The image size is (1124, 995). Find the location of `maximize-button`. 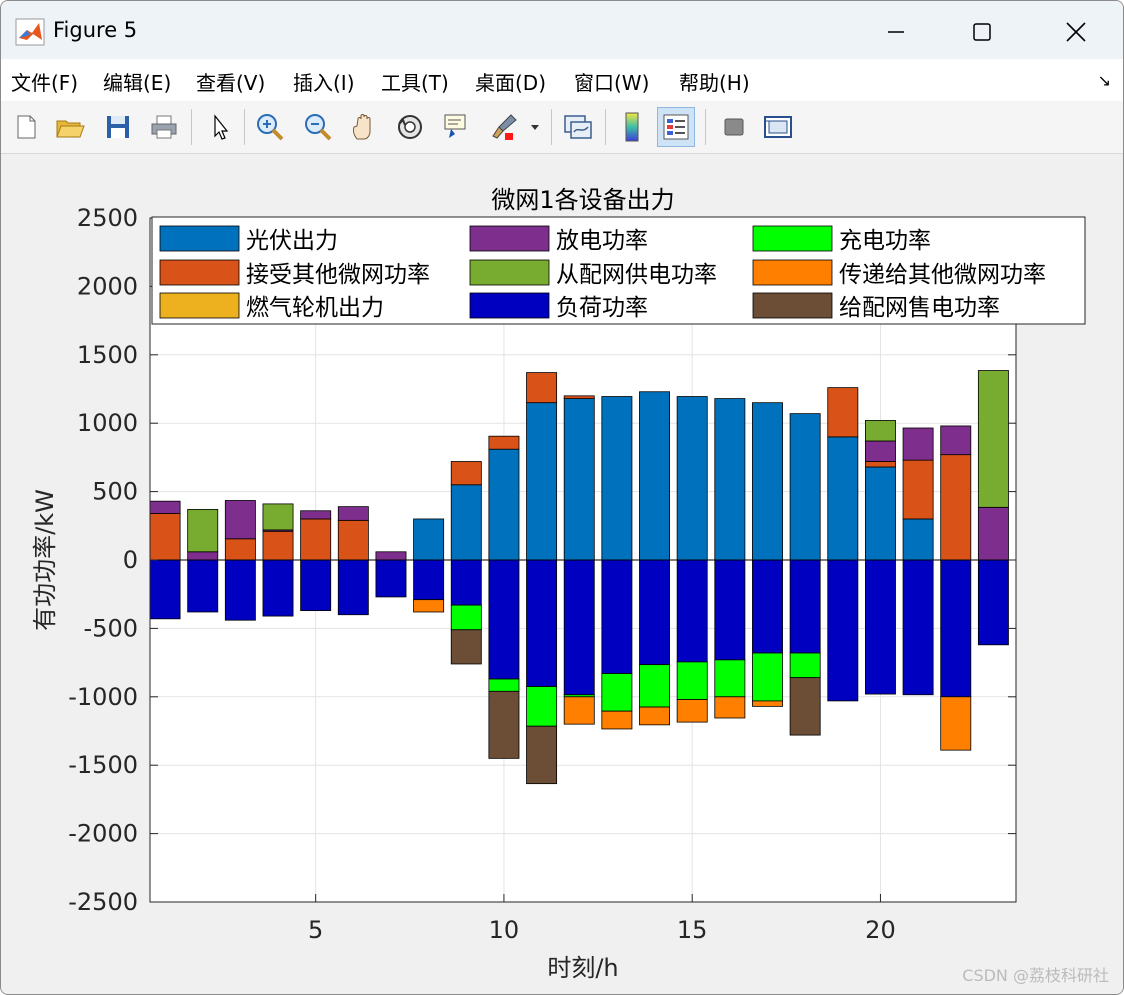

maximize-button is located at coordinates (982, 32).